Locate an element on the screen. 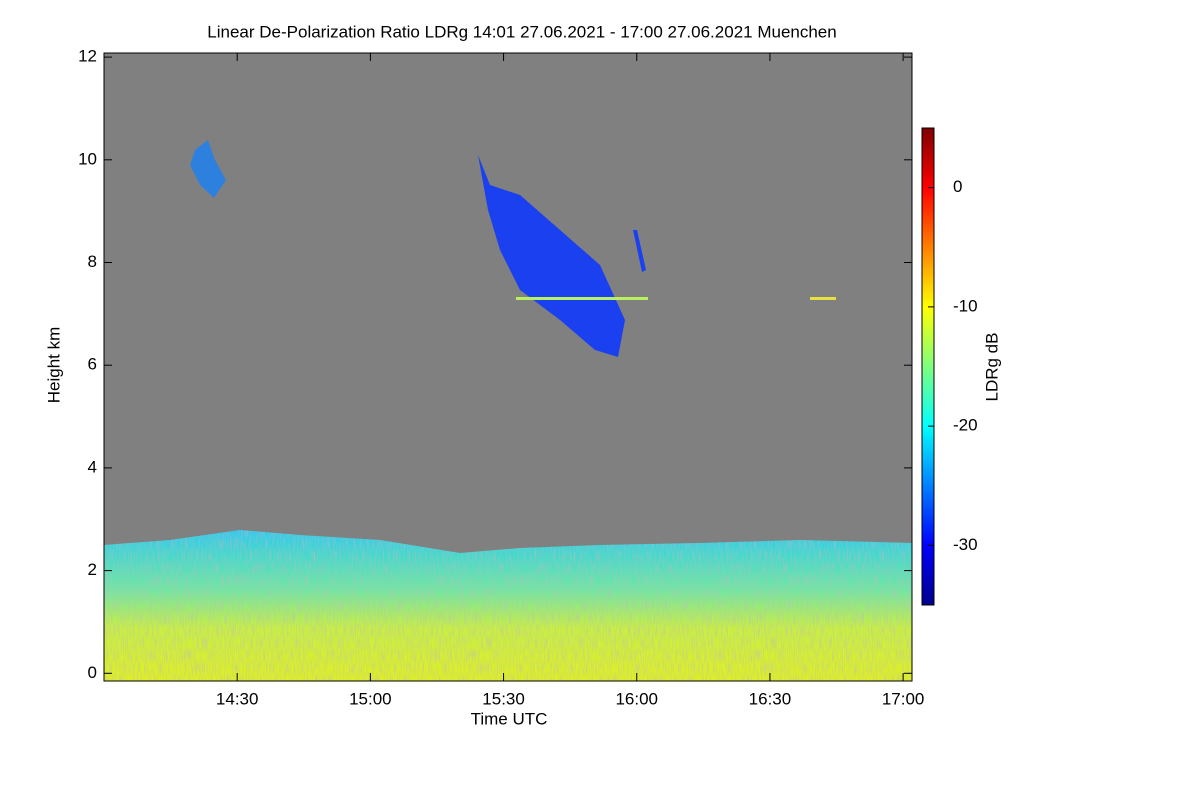 Image resolution: width=1200 pixels, height=800 pixels. colorbar-tick-label: -10 is located at coordinates (965, 305).